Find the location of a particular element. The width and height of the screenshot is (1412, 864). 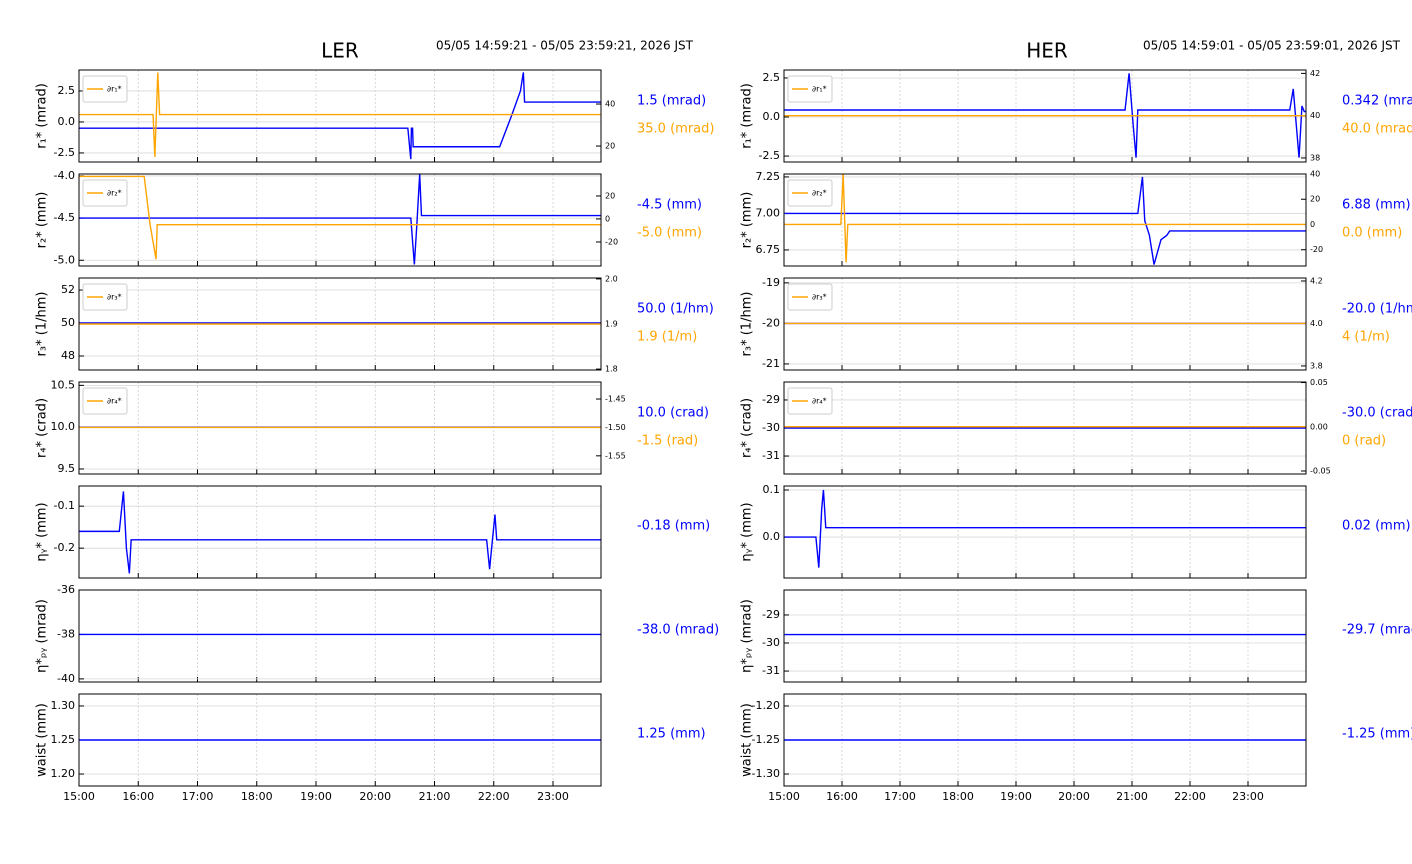

y-tick-label: -1.20 is located at coordinates (766, 705).